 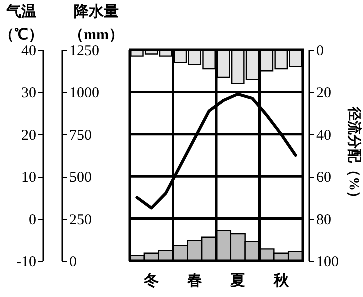 I want to click on y2-tick-label: 100, so click(x=327, y=262).